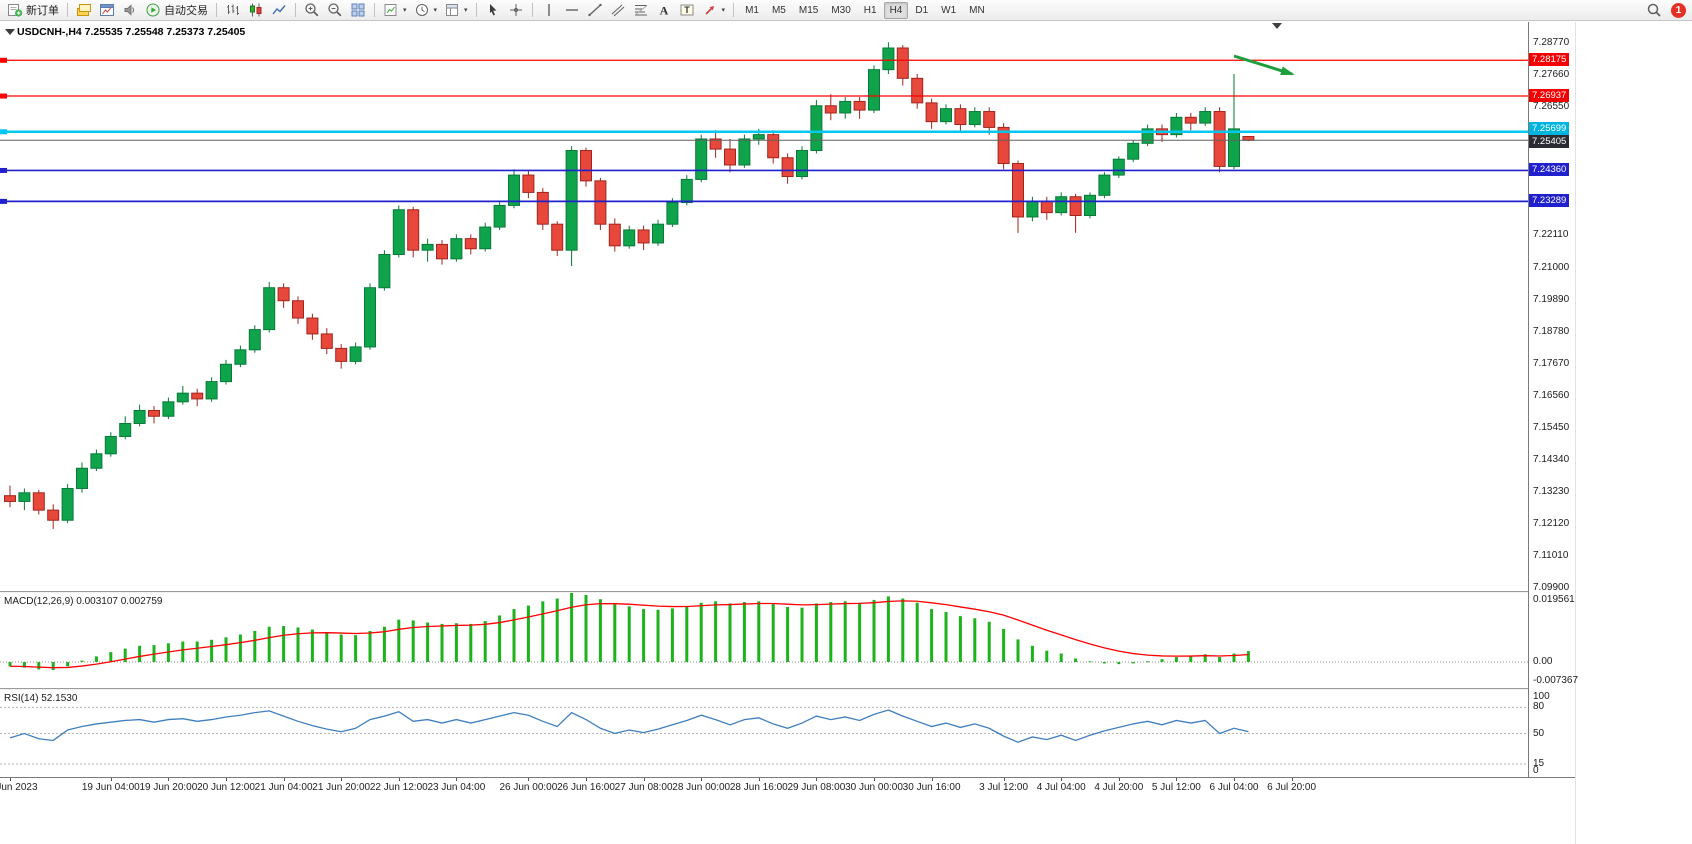 The height and width of the screenshot is (844, 1692). What do you see at coordinates (1551, 331) in the screenshot?
I see `price-axis-label: 7.18780` at bounding box center [1551, 331].